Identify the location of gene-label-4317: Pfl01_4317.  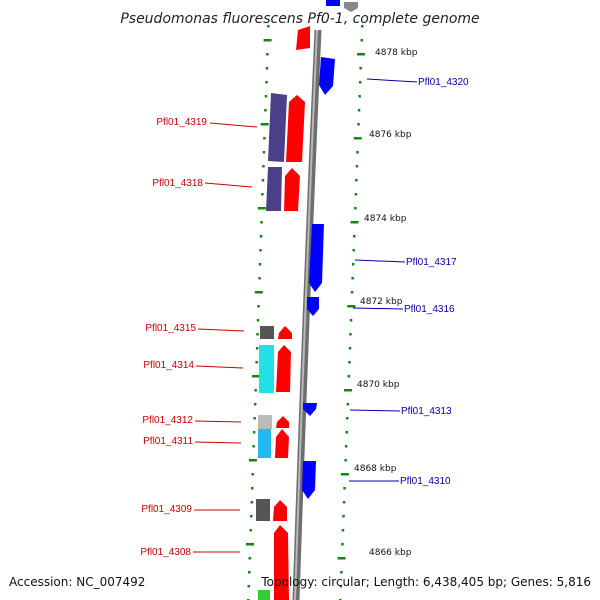
(431, 262).